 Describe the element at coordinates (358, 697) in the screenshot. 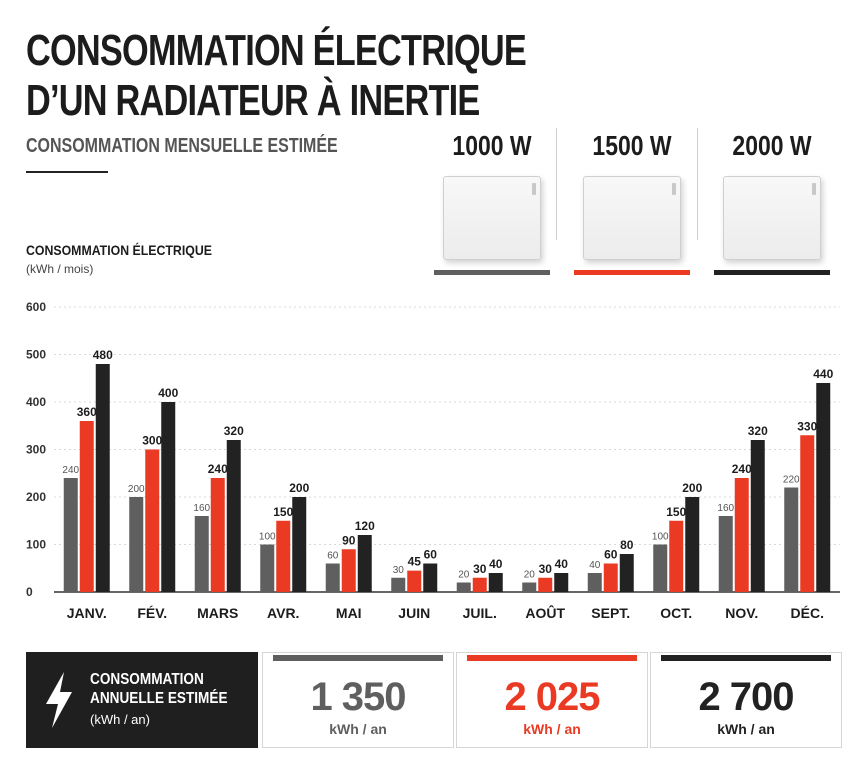

I see `total-value: 1 350` at that location.